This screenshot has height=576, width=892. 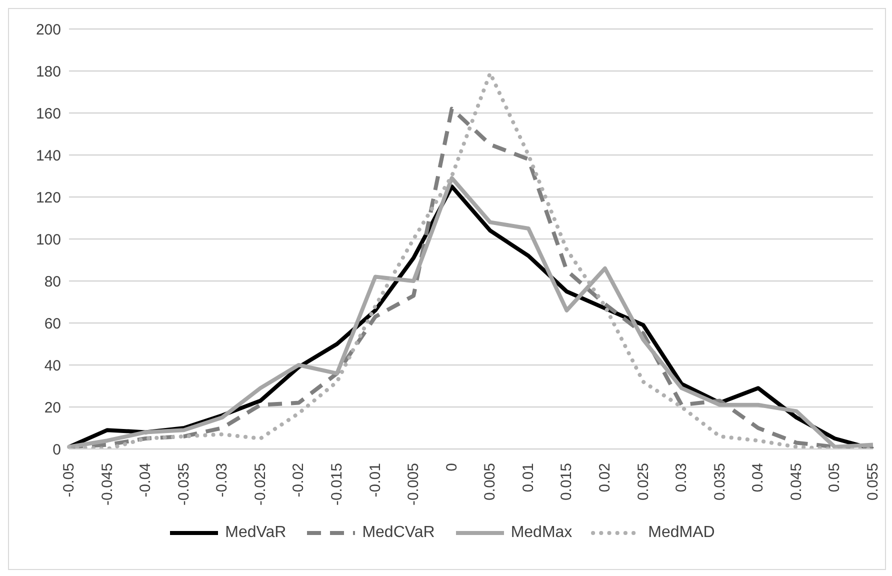 I want to click on x-tick-label: -0.04, so click(x=145, y=480).